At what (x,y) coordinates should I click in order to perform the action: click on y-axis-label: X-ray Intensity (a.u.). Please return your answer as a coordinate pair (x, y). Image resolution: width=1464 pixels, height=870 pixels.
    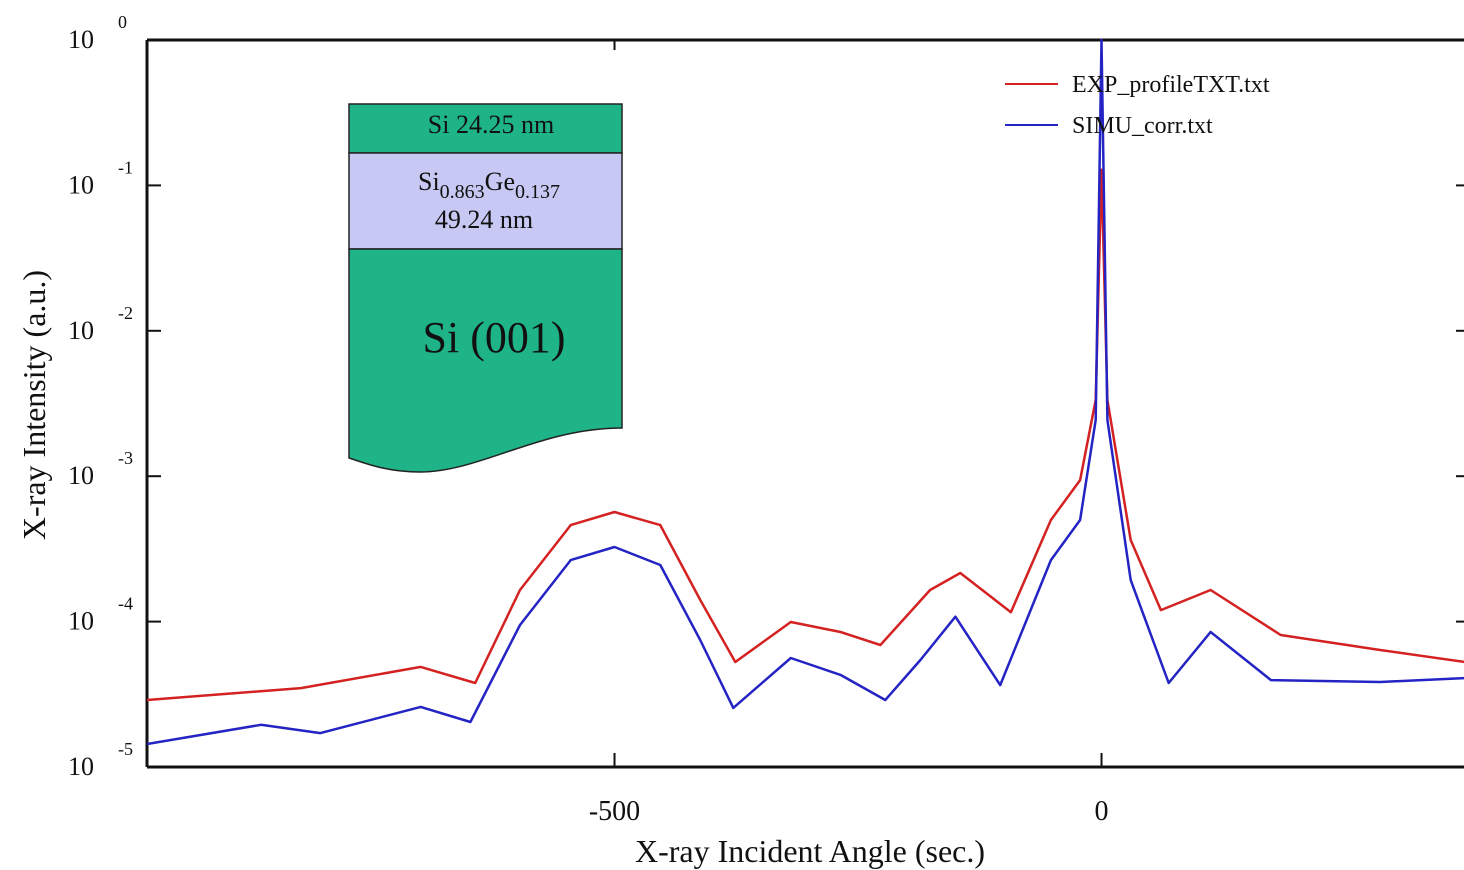
    Looking at the image, I should click on (34, 405).